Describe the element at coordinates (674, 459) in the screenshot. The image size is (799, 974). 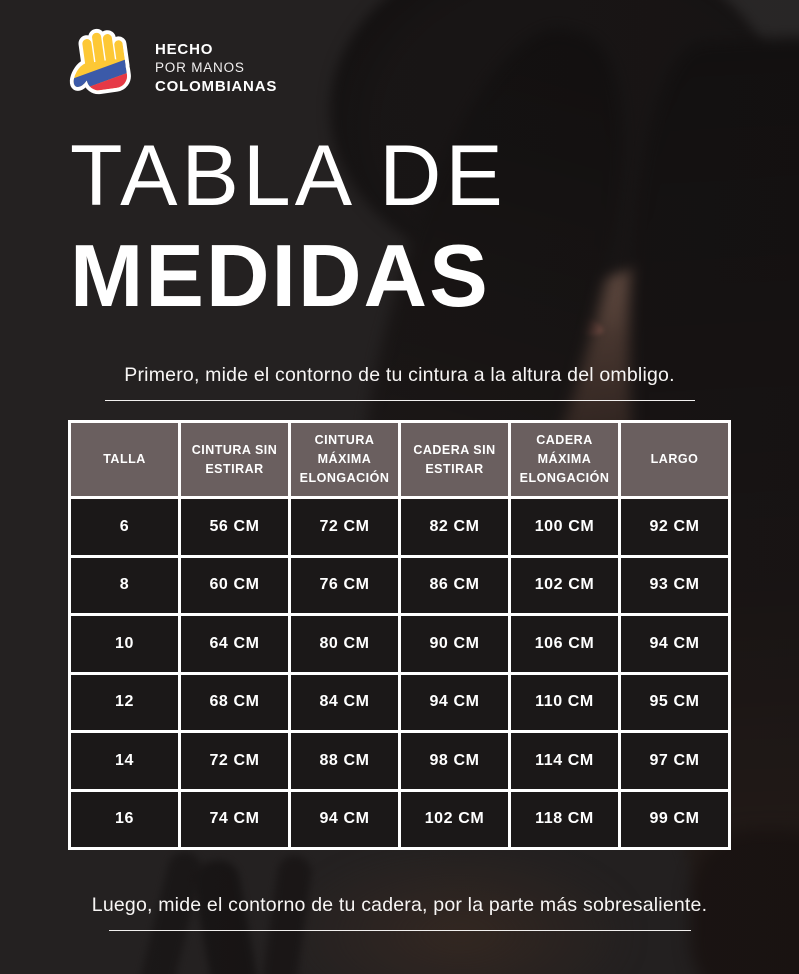
I see `column-header: LARGO` at that location.